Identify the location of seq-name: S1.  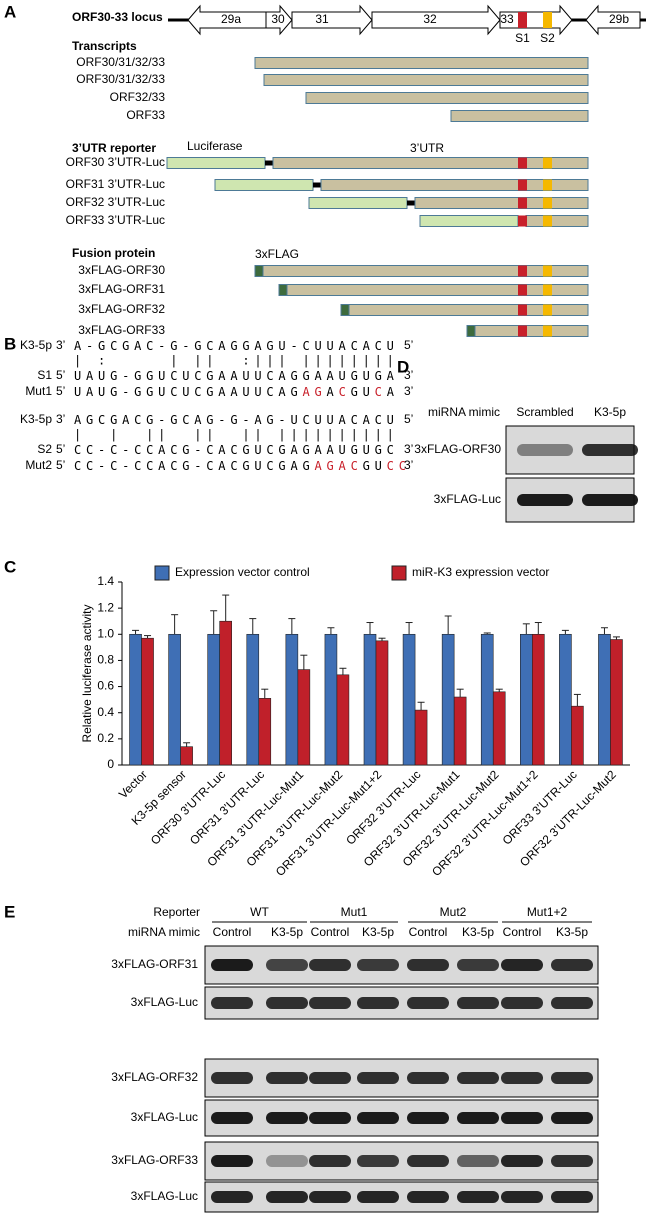
(44, 375).